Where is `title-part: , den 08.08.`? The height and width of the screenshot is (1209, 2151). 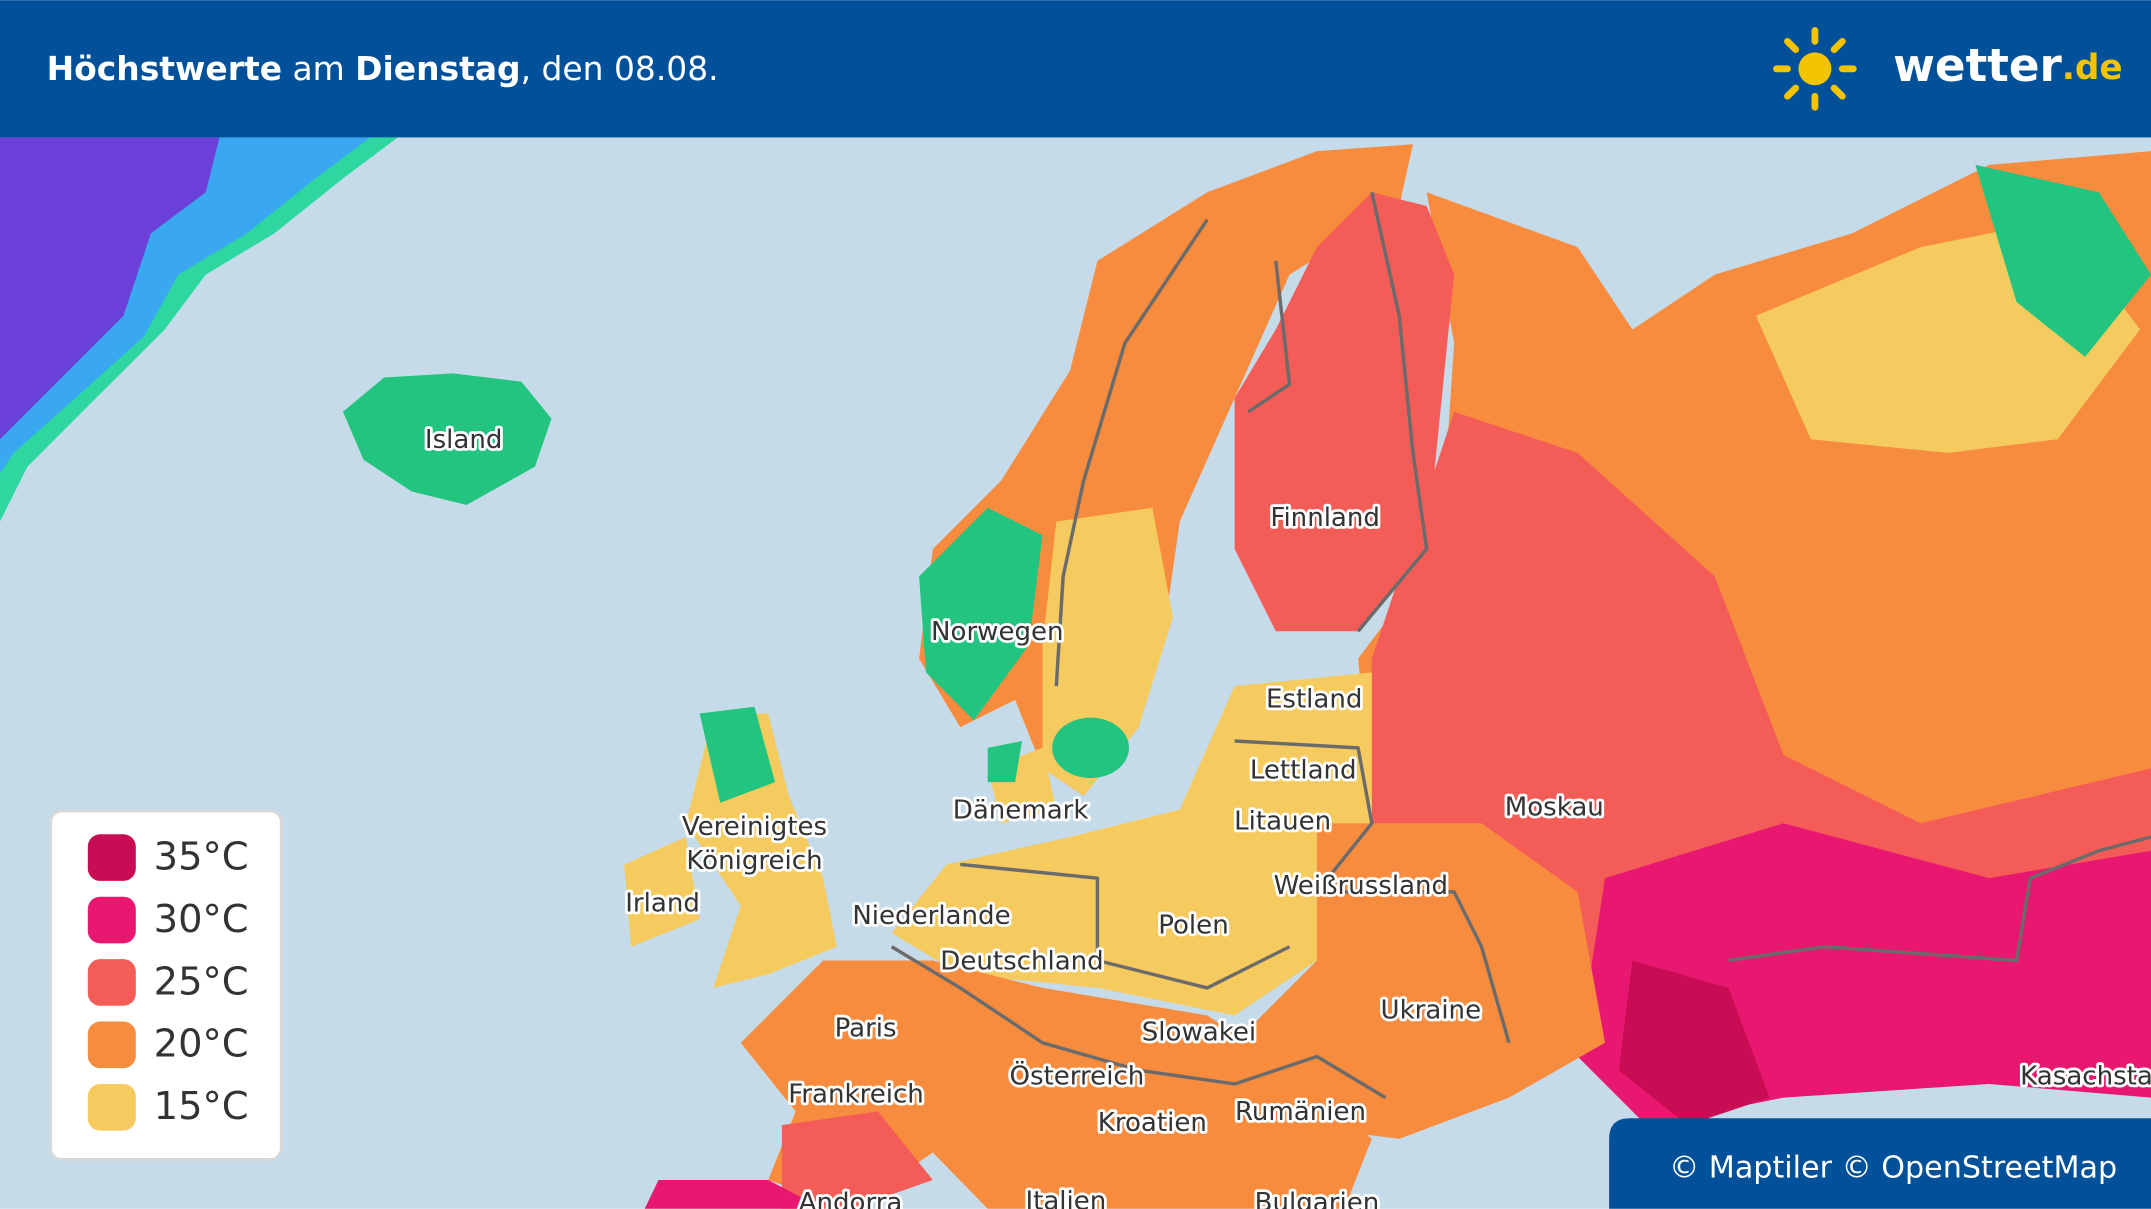
title-part: , den 08.08. is located at coordinates (620, 68).